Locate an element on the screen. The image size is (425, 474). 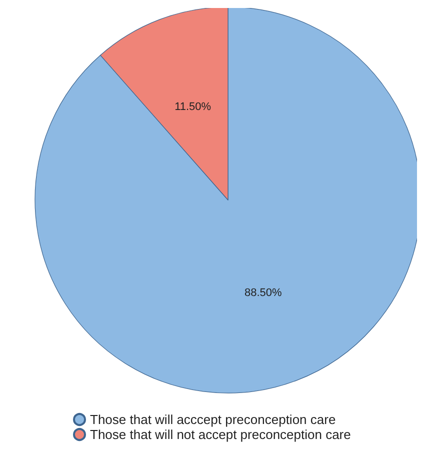
data-label: 88.50% is located at coordinates (263, 293).